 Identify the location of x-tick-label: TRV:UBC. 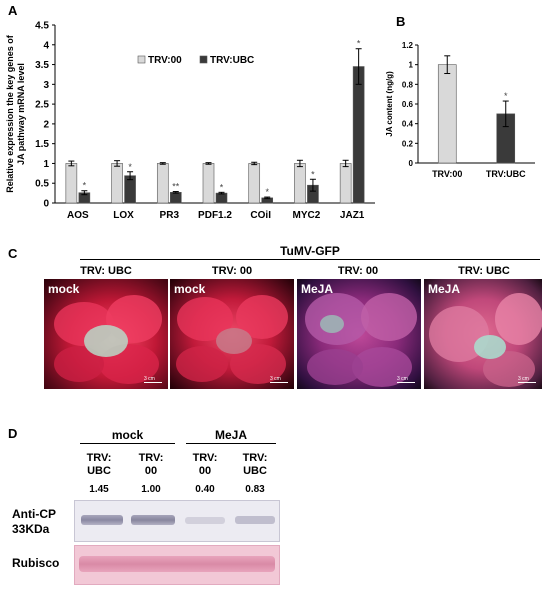
(506, 174).